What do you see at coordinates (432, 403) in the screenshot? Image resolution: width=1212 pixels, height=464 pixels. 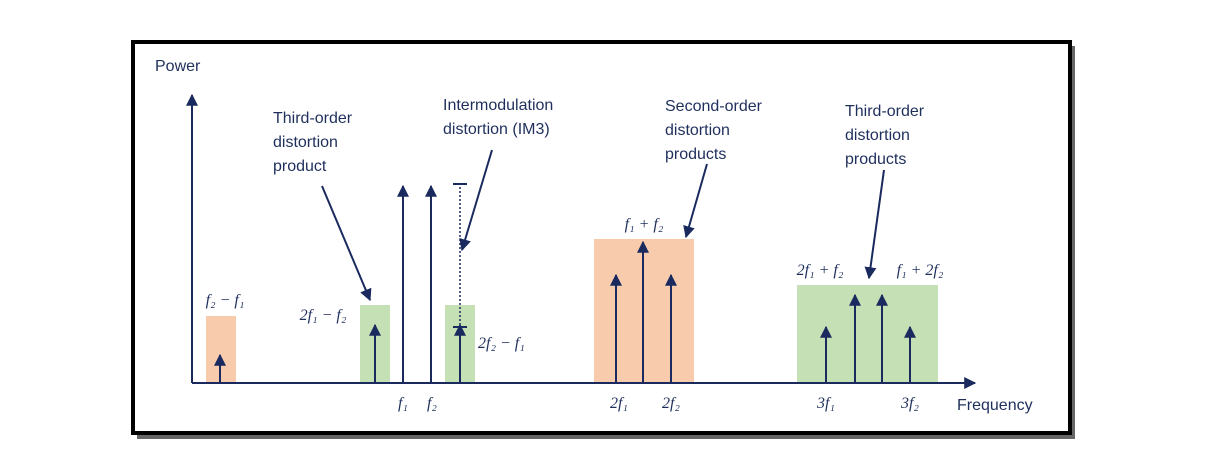 I see `tick-label: f₂` at bounding box center [432, 403].